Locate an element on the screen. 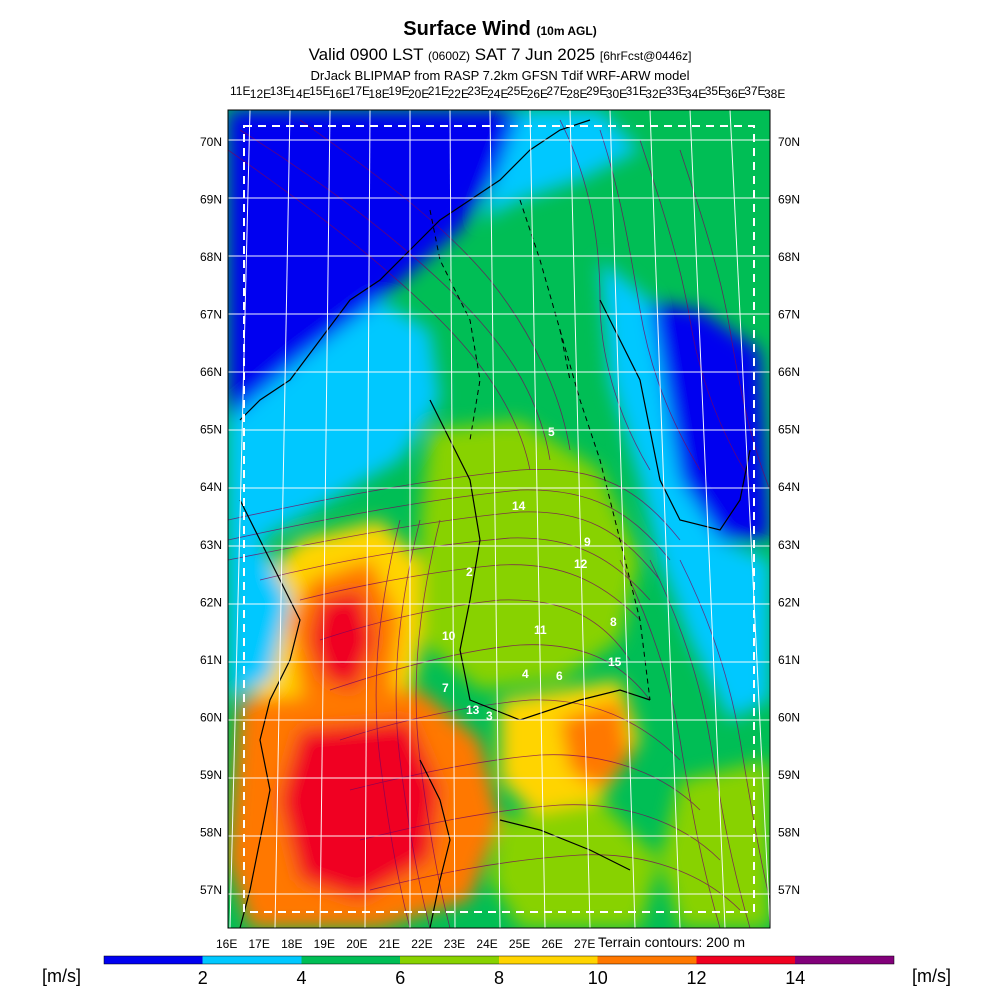 The width and height of the screenshot is (1000, 1000). field-label: 9 is located at coordinates (587, 542).